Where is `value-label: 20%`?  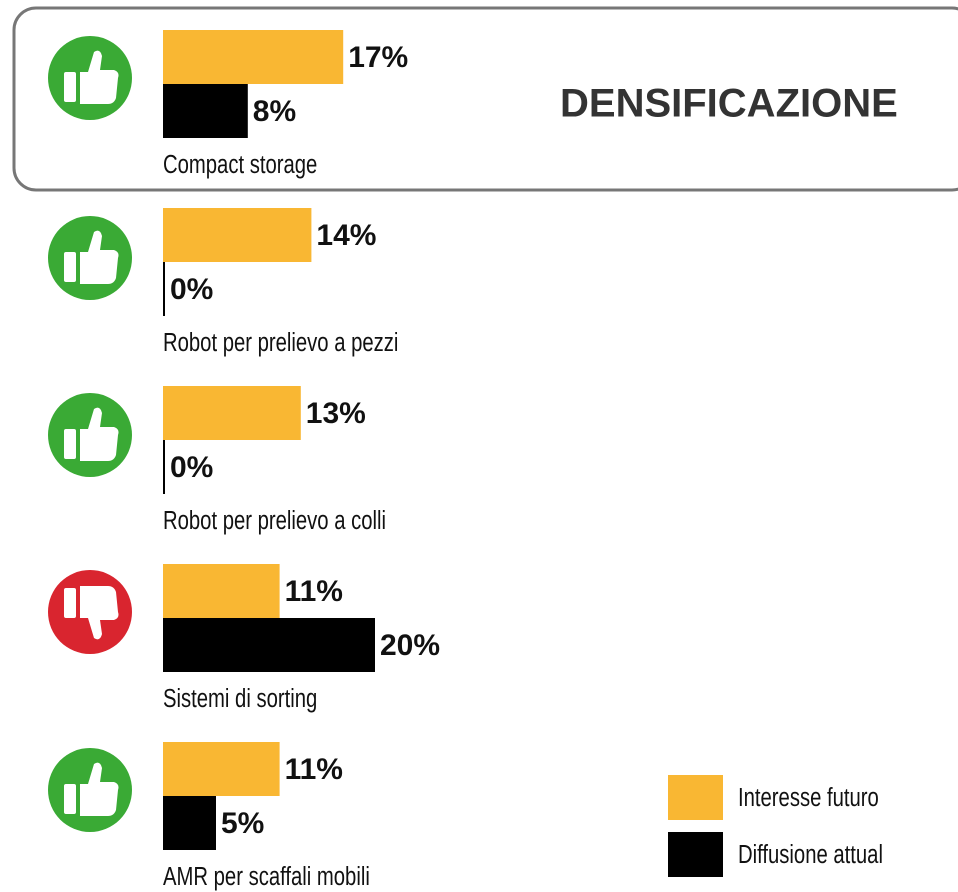
value-label: 20% is located at coordinates (410, 645).